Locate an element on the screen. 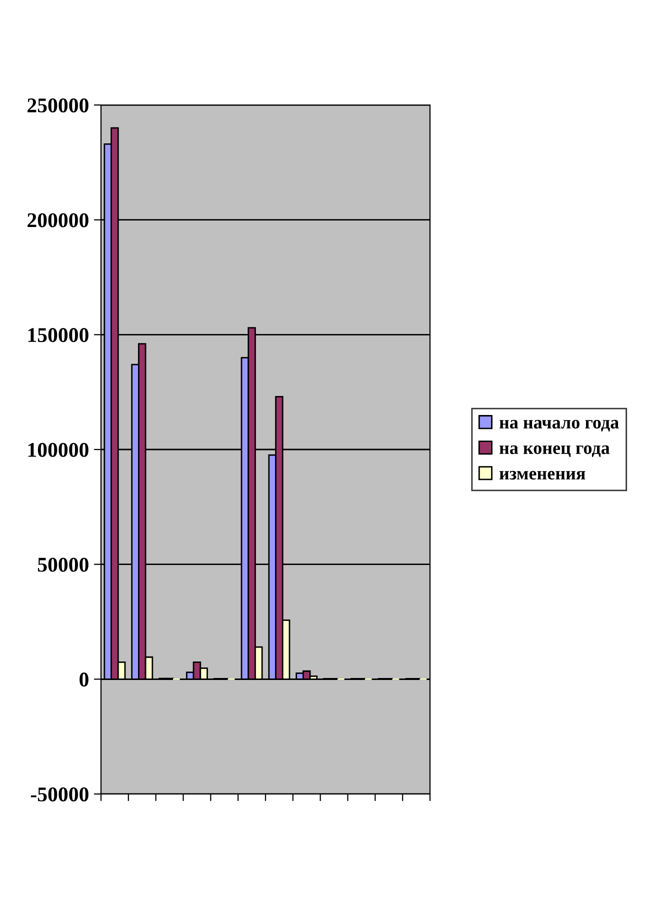  y-tick-label: 100000 is located at coordinates (58, 449).